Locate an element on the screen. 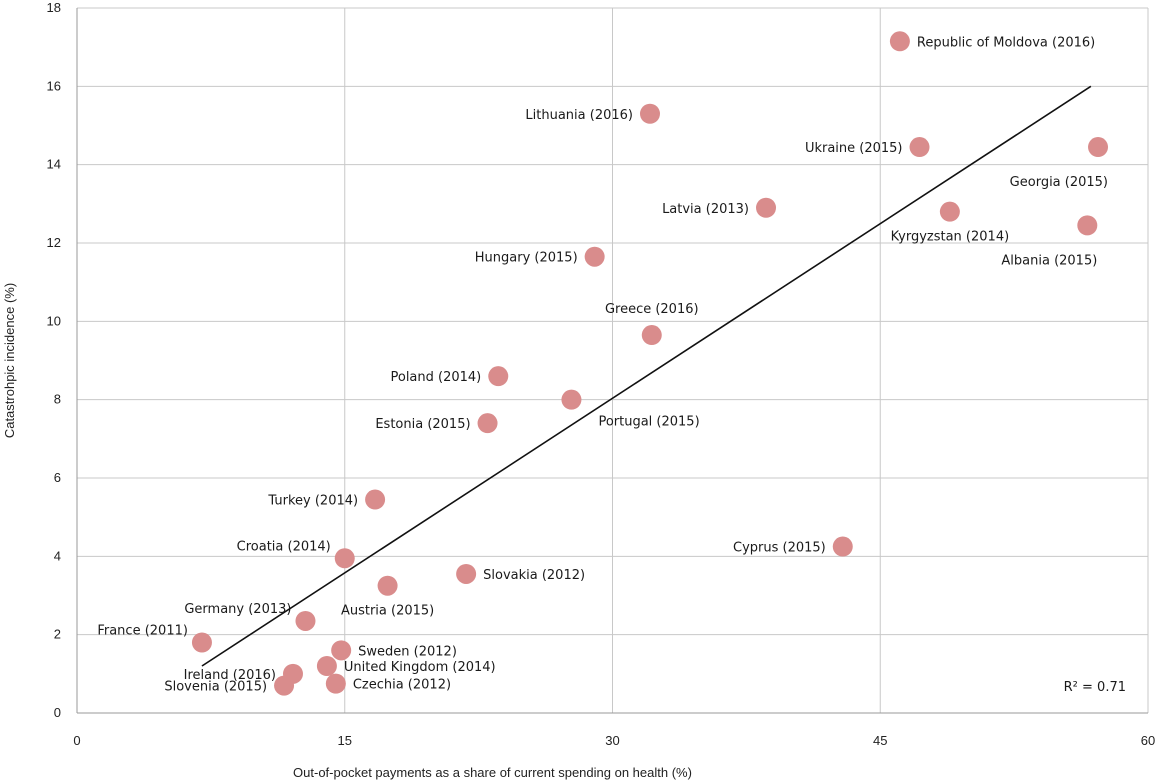 The image size is (1158, 781). data-point-label: Germany (2013) is located at coordinates (237, 609).